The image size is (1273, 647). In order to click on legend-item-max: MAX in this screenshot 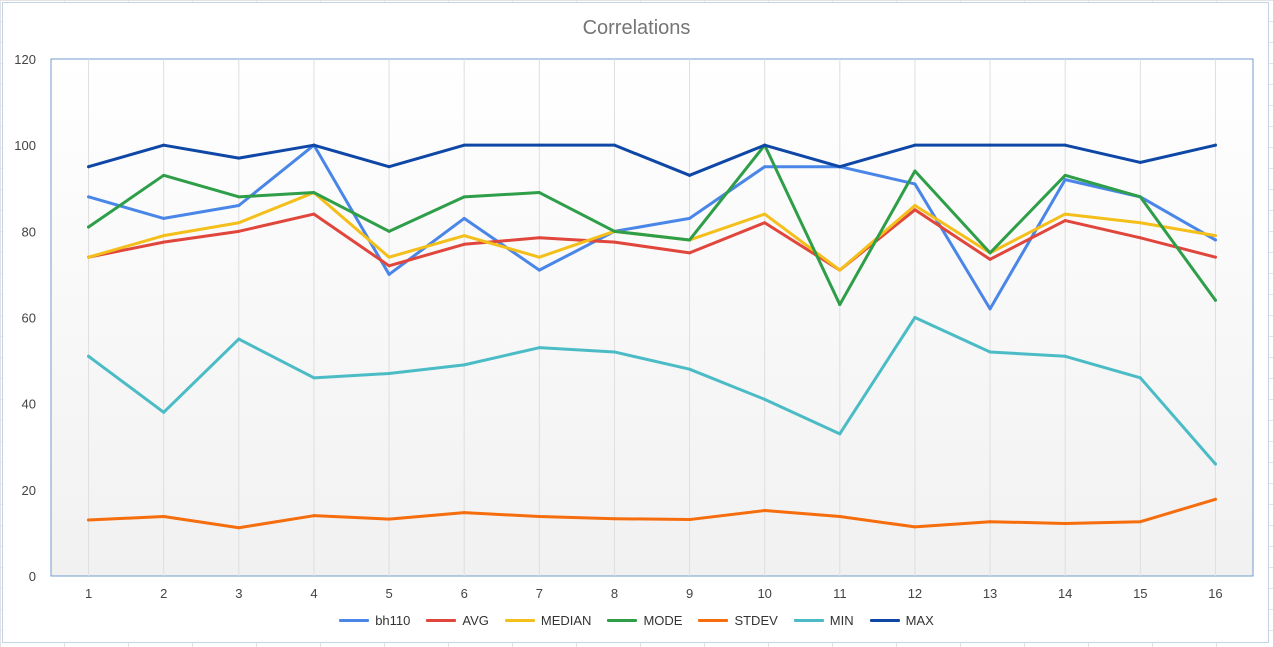, I will do `click(901, 620)`.